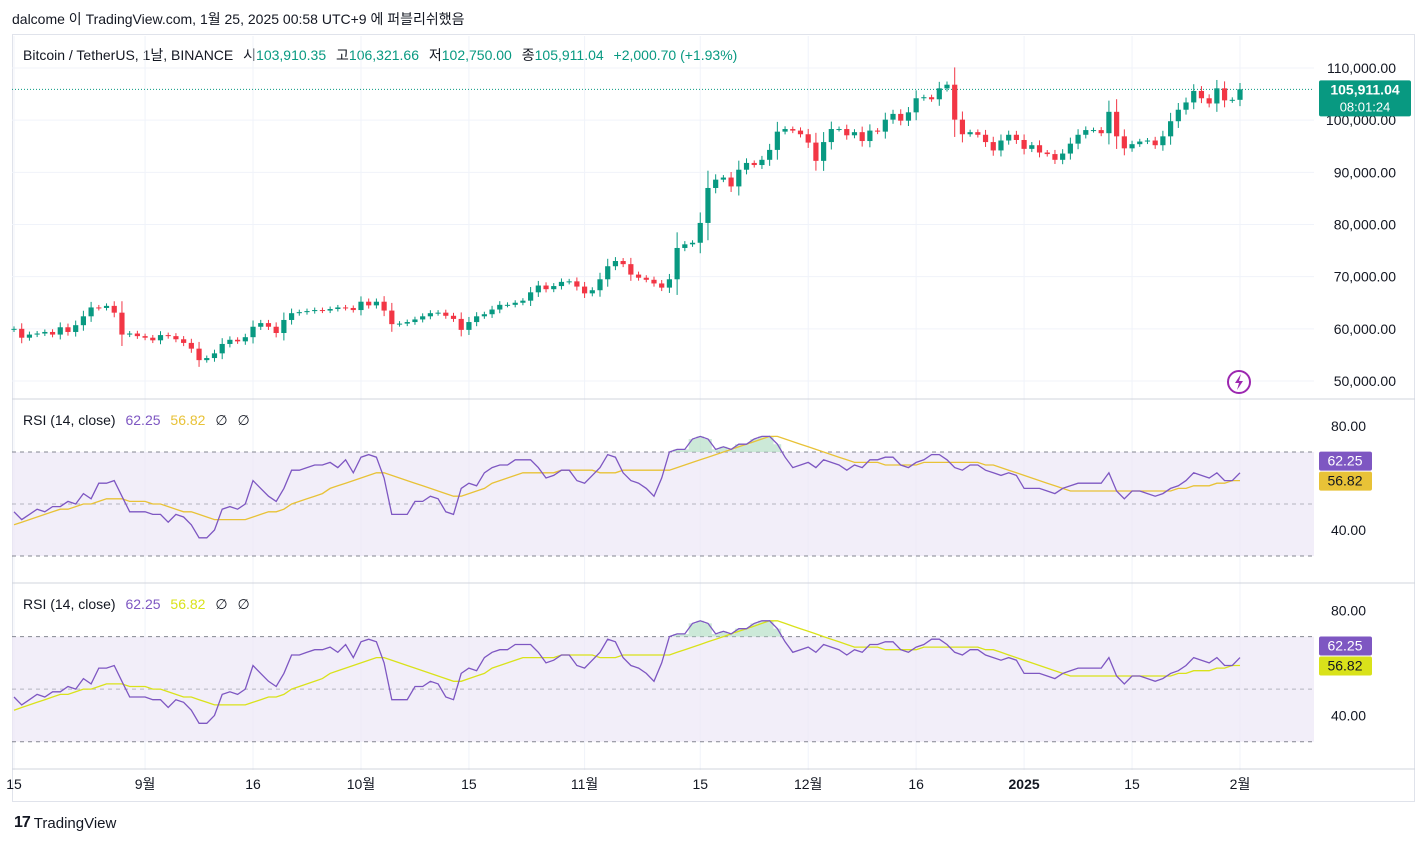  What do you see at coordinates (569, 55) in the screenshot?
I see `close-value: 105,911.04` at bounding box center [569, 55].